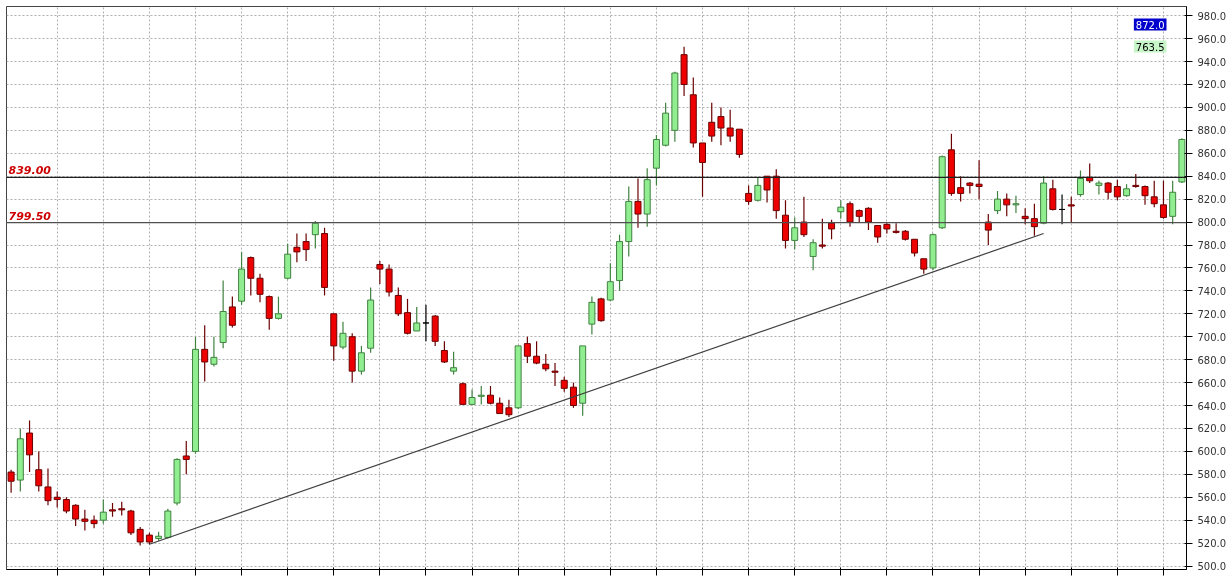  I want to click on y-tick-label: 920.0, so click(1212, 85).